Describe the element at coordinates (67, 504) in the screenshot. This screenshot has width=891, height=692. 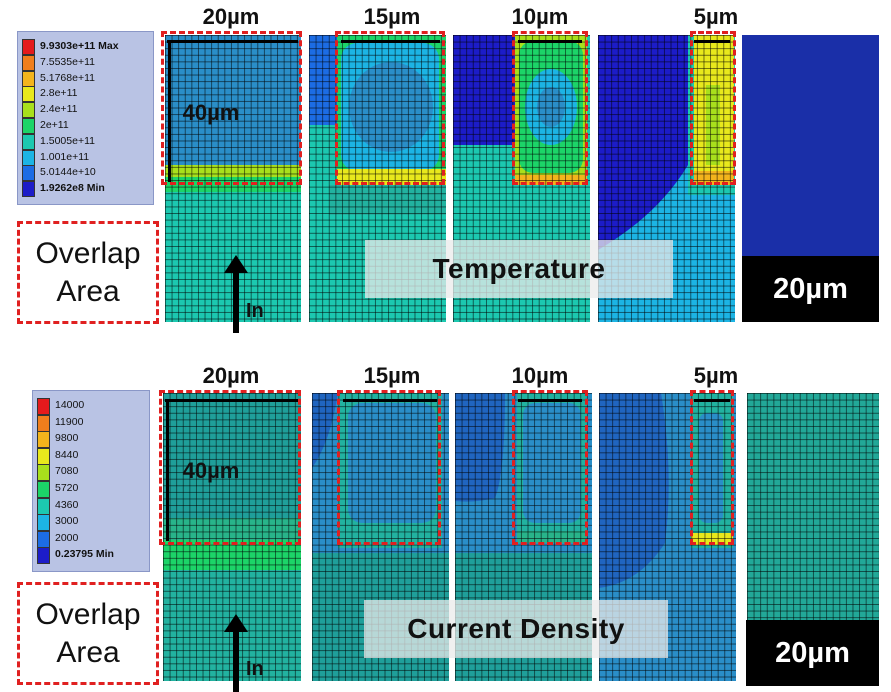
I see `legend-label: 4360` at that location.